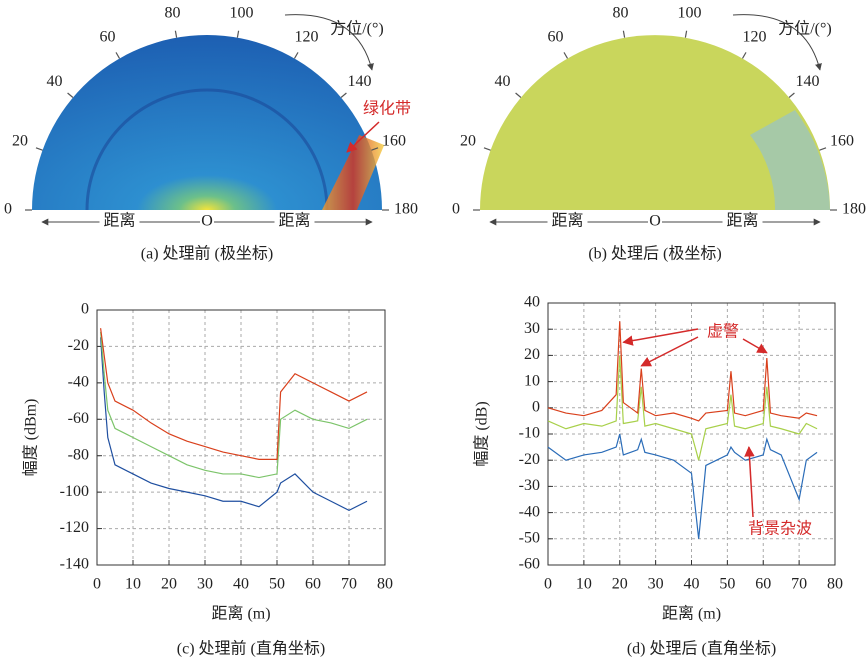  I want to click on y-axis-label: 幅度 (dBm), so click(31, 438).